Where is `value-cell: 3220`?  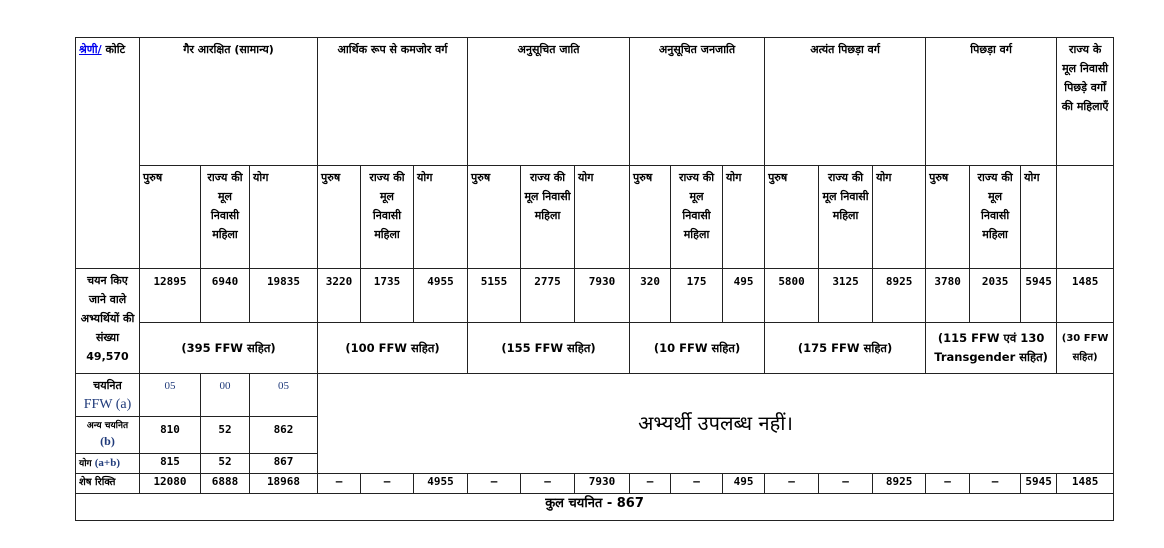 value-cell: 3220 is located at coordinates (339, 295).